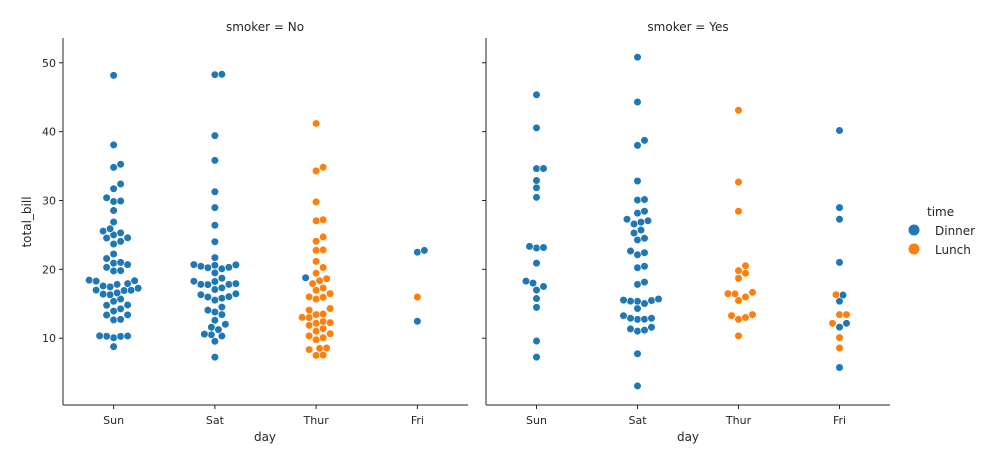 Image resolution: width=994 pixels, height=461 pixels. I want to click on y-axis-label: total_bill, so click(27, 221).